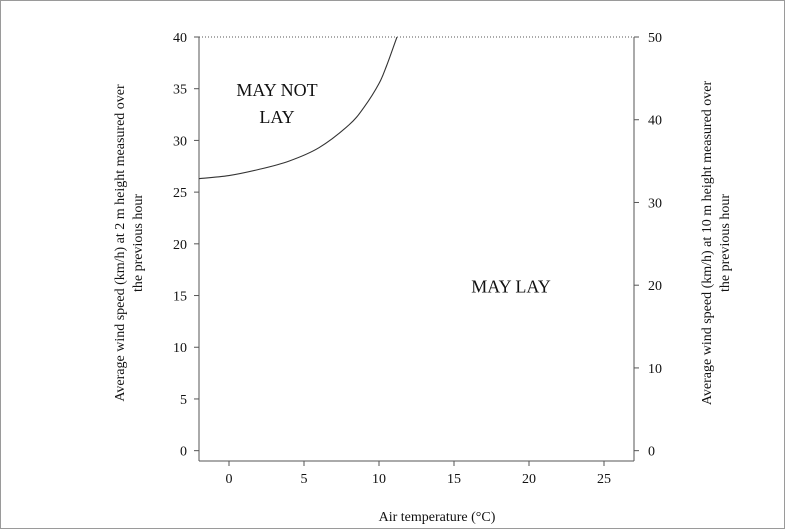  Describe the element at coordinates (655, 369) in the screenshot. I see `y-right-tick-label: 10` at that location.